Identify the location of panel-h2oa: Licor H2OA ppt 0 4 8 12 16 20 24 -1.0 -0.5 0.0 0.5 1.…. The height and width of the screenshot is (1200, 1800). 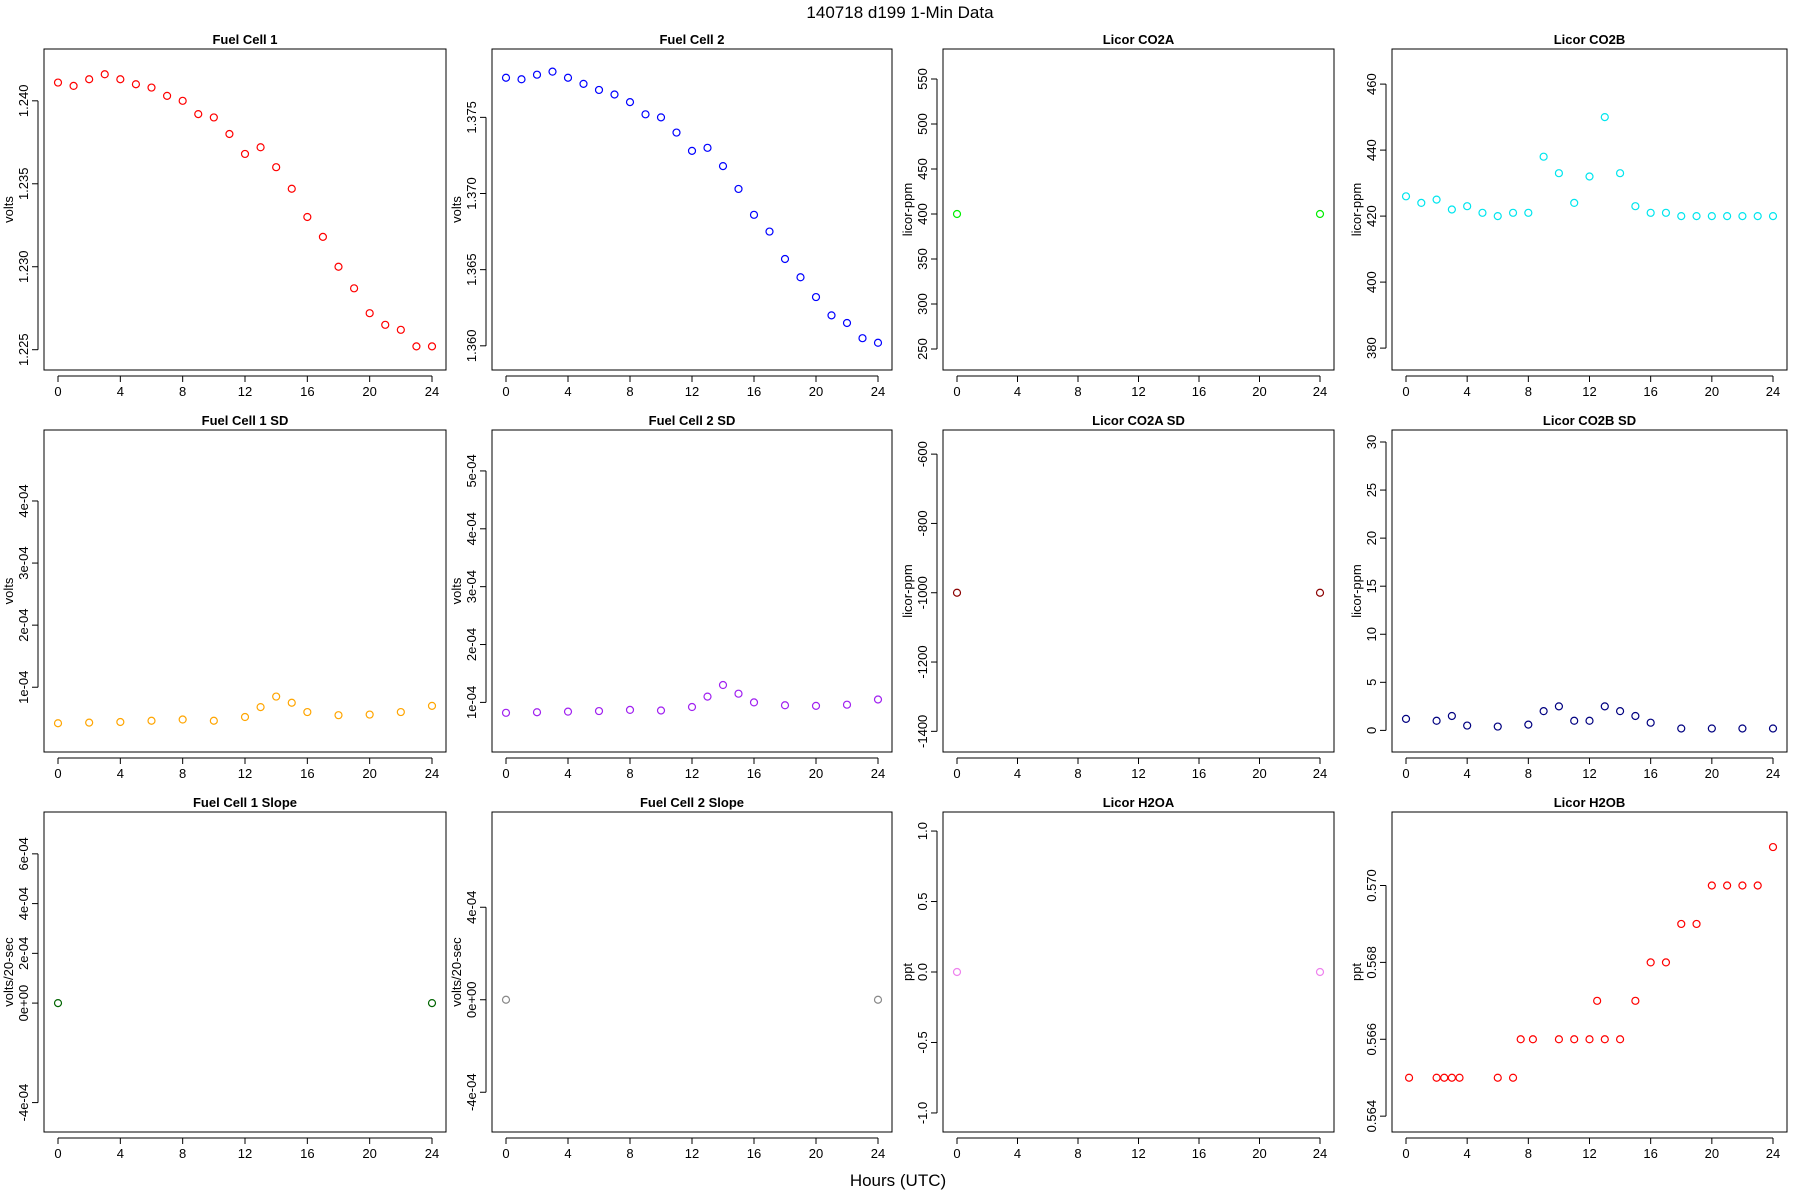
(1117, 978).